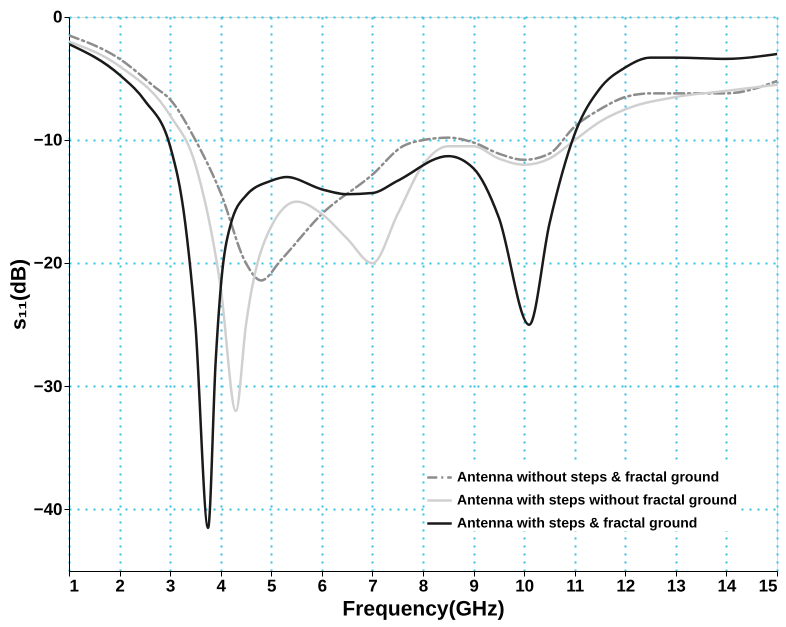 The image size is (786, 627). What do you see at coordinates (373, 586) in the screenshot?
I see `x-tick-label: 7` at bounding box center [373, 586].